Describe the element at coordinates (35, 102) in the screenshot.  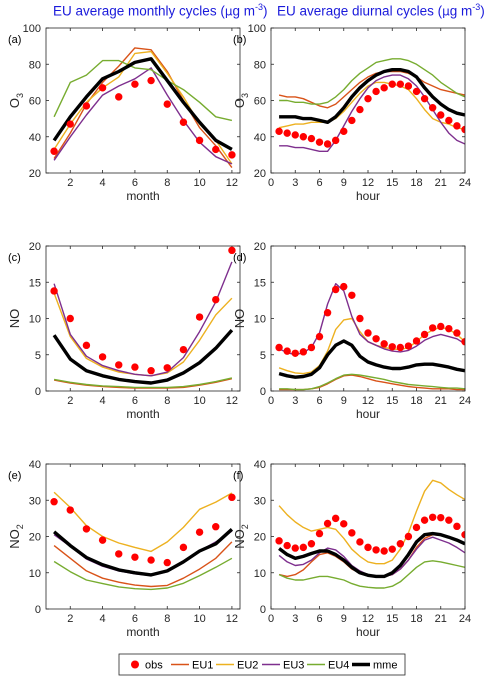
I see `y-tick-label: 60` at that location.